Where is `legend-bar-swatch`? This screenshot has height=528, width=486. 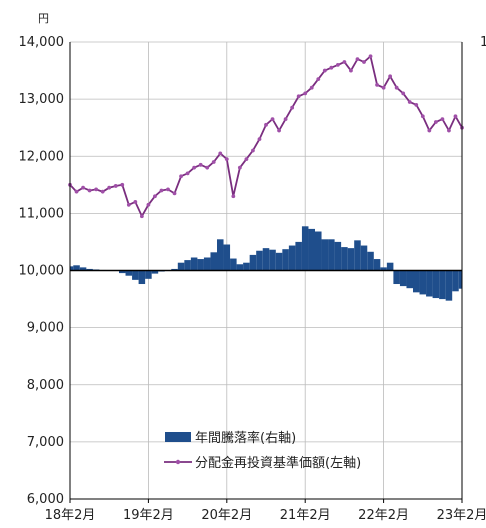 legend-bar-swatch is located at coordinates (178, 437).